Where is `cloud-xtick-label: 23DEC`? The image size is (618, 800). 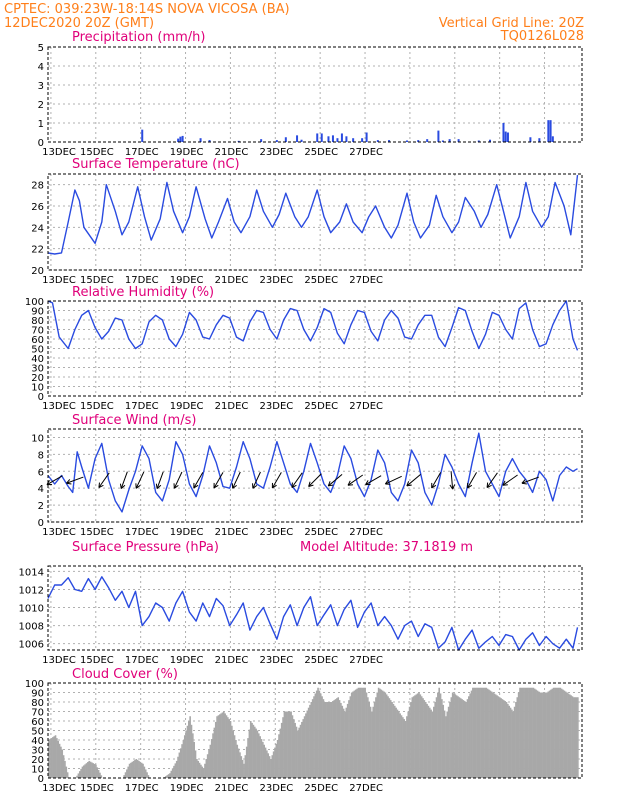 cloud-xtick-label: 23DEC is located at coordinates (277, 788).